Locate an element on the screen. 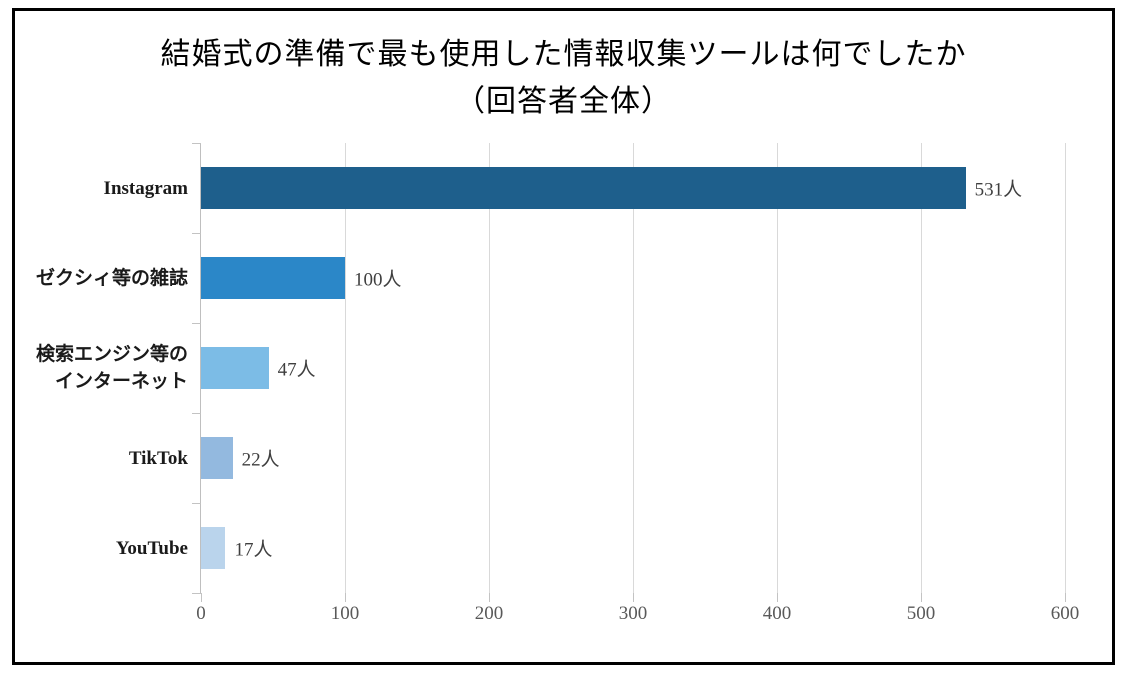 The height and width of the screenshot is (677, 1128). bar-youtube: 17人 is located at coordinates (236, 548).